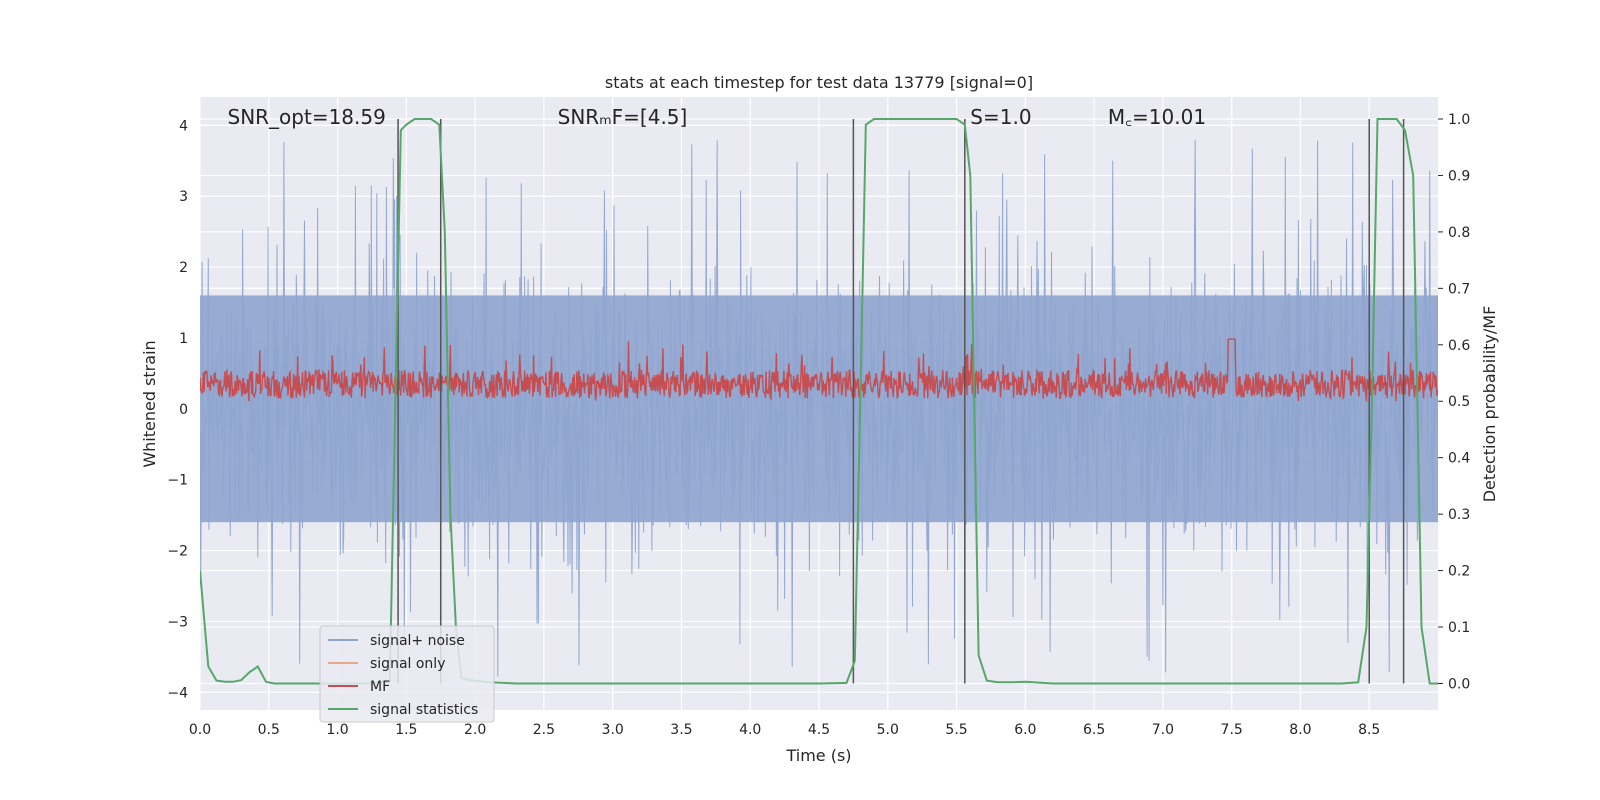 Image resolution: width=1600 pixels, height=800 pixels. Describe the element at coordinates (1000, 117) in the screenshot. I see `annotation-label: S=1.0` at that location.